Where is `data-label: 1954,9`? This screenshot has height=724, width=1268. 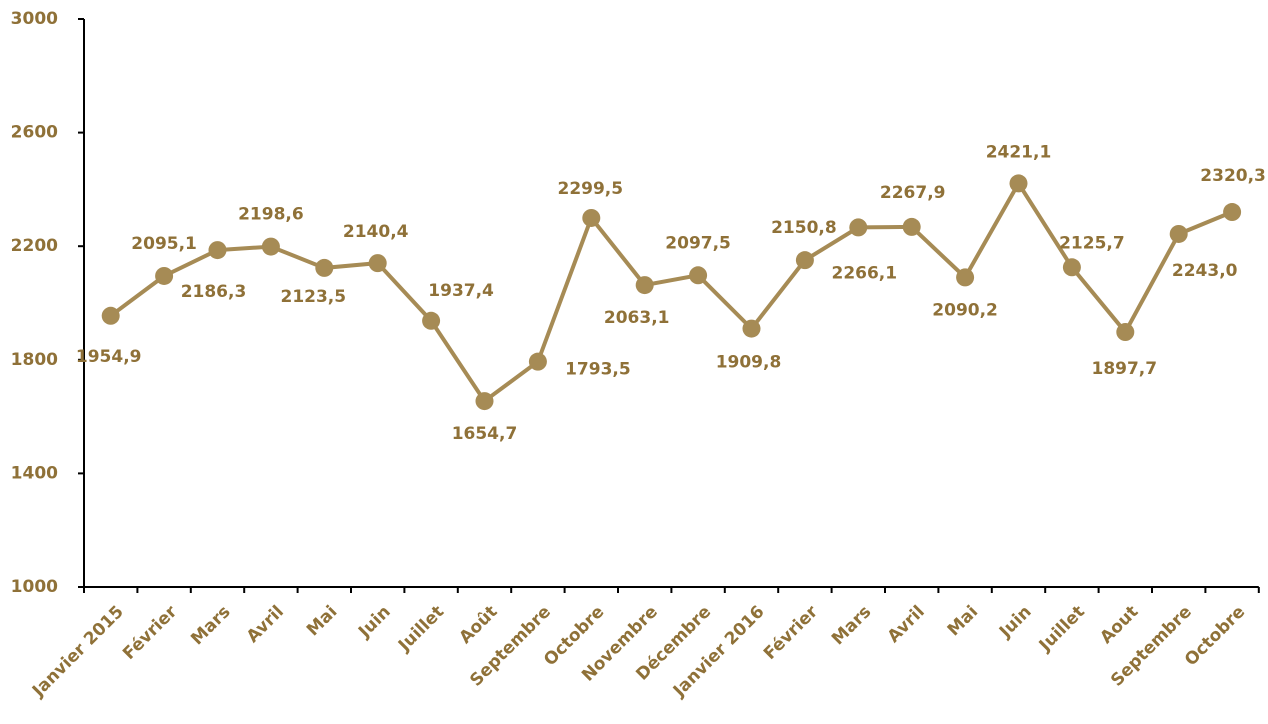 data-label: 1954,9 is located at coordinates (109, 357).